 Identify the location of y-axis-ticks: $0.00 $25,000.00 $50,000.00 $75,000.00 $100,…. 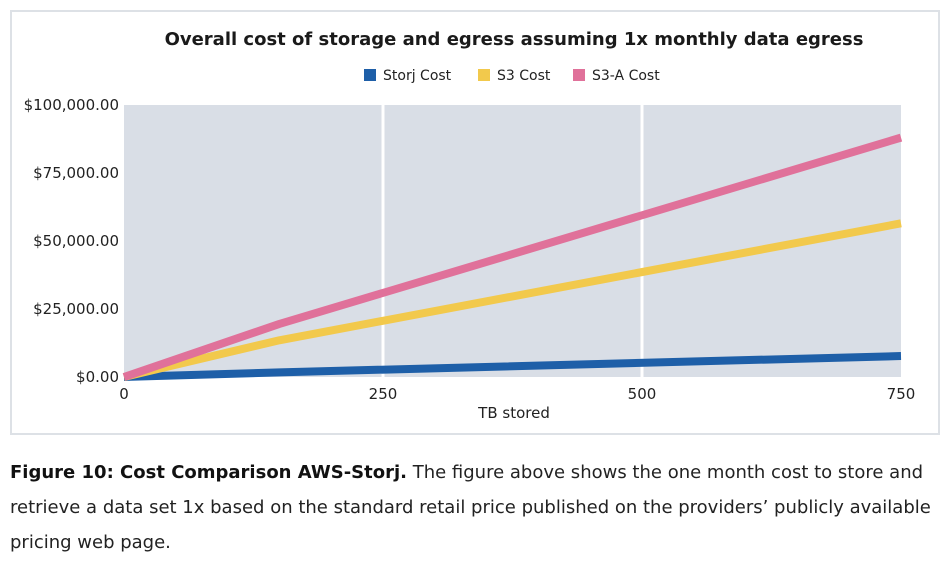
(71, 241).